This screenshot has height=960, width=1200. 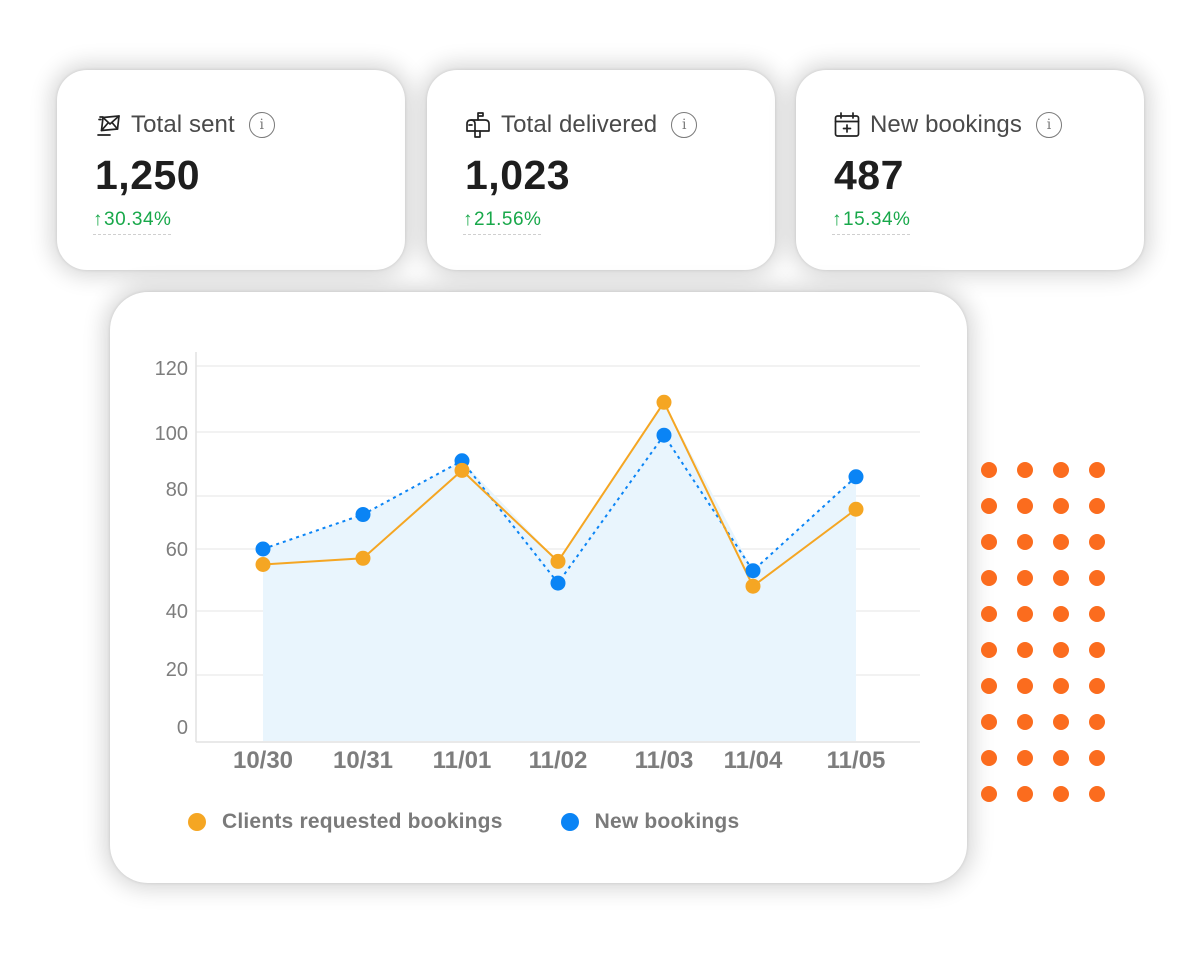 I want to click on stat-change: ↑15.34%, so click(x=871, y=222).